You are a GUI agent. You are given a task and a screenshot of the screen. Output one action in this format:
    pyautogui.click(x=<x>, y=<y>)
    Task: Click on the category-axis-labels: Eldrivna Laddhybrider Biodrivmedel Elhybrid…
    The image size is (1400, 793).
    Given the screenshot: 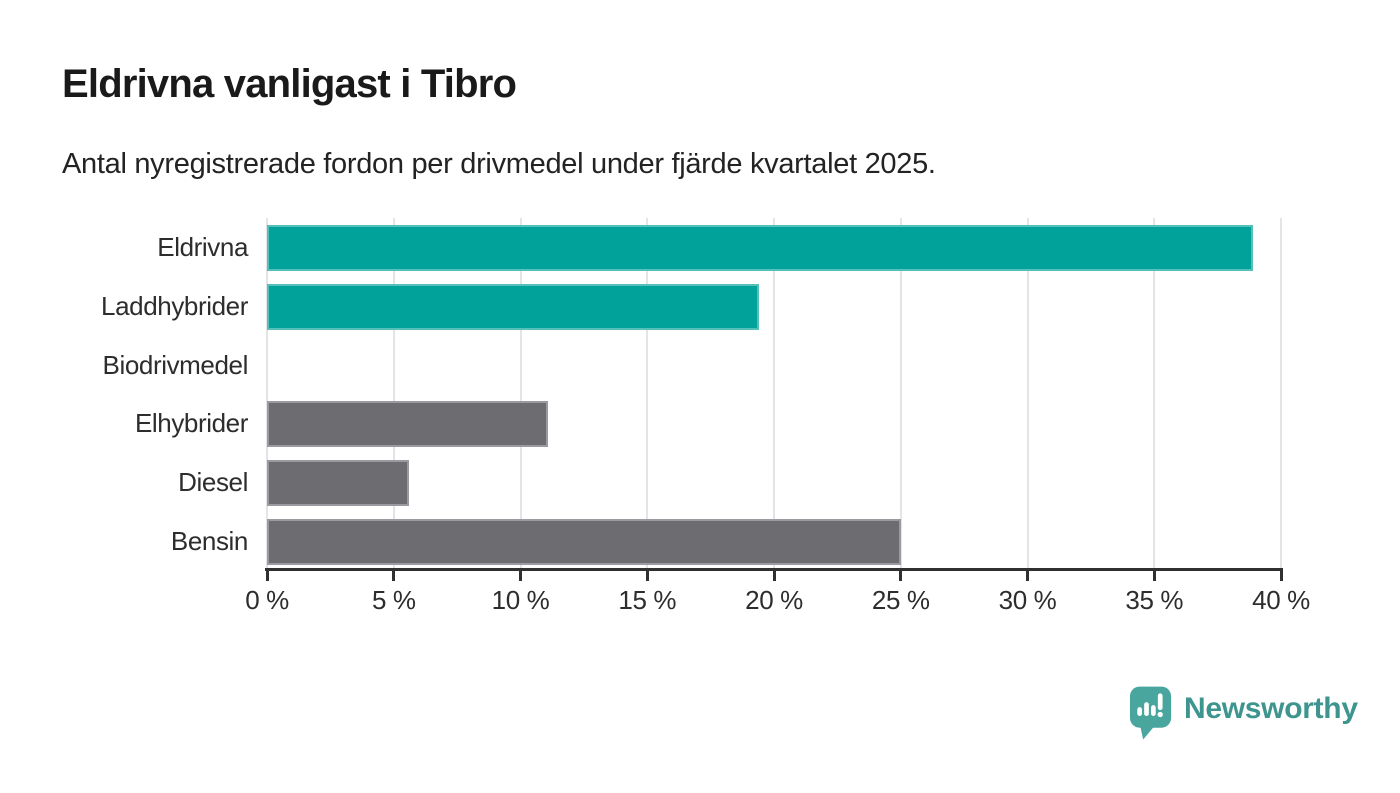 What is the action you would take?
    pyautogui.click(x=124, y=394)
    